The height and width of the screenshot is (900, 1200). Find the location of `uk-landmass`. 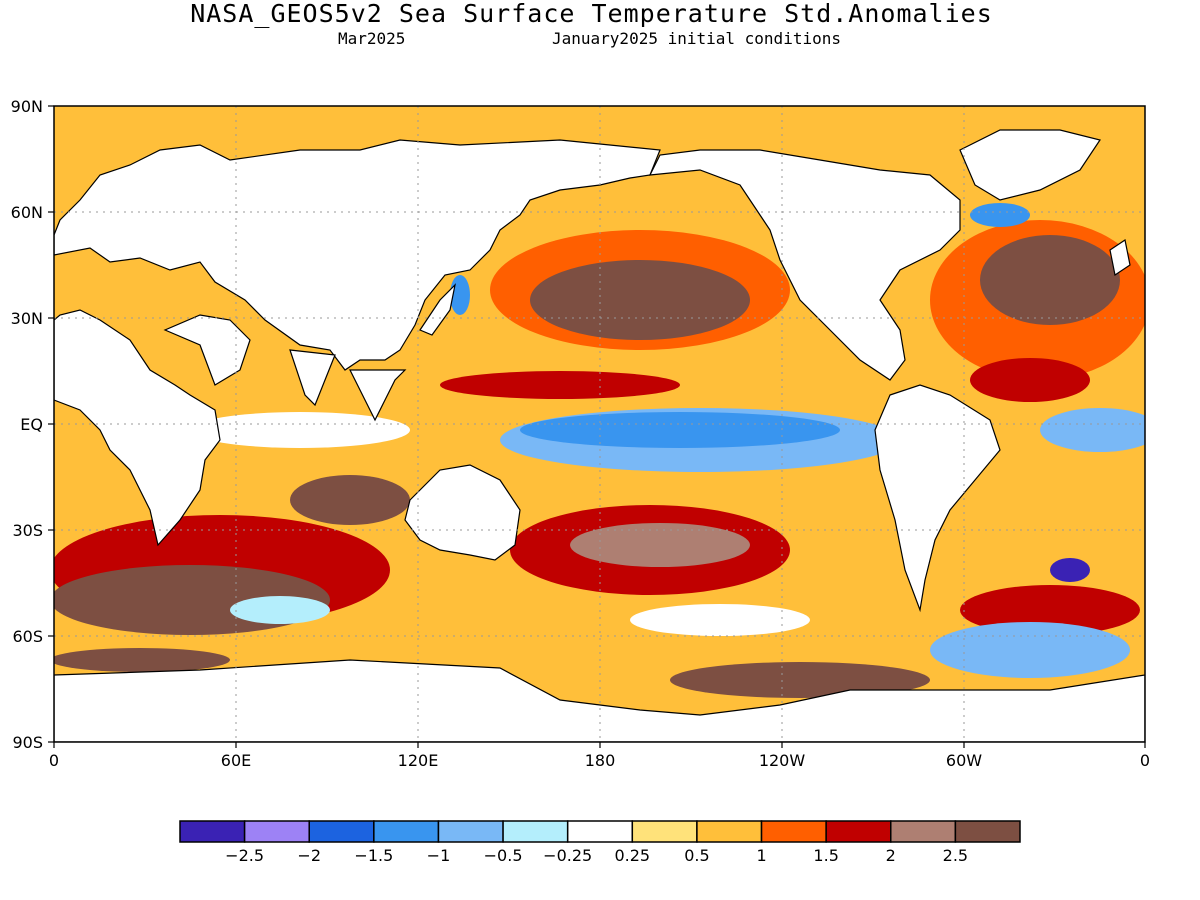

uk-landmass is located at coordinates (1120, 257).